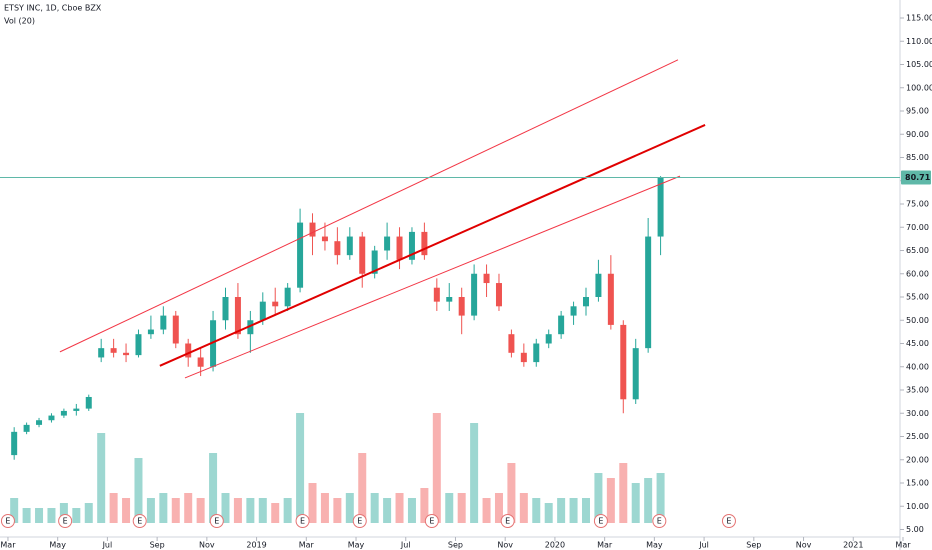 The width and height of the screenshot is (932, 550). I want to click on y-tick-label: 50.00, so click(917, 320).